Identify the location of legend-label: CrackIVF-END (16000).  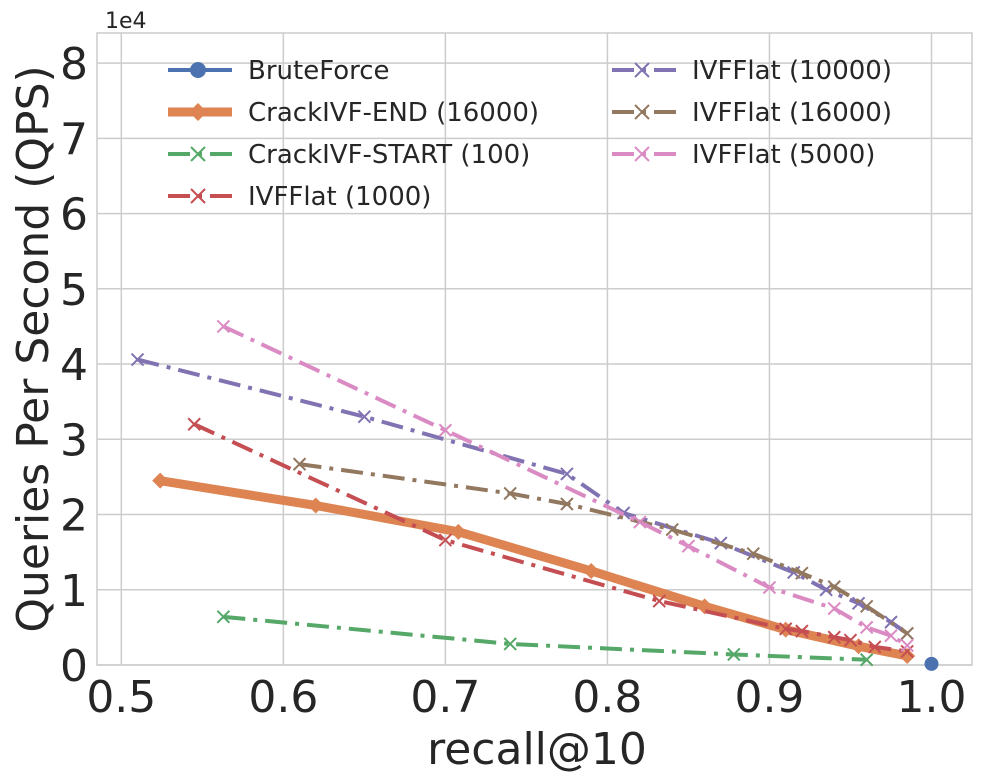
(393, 113).